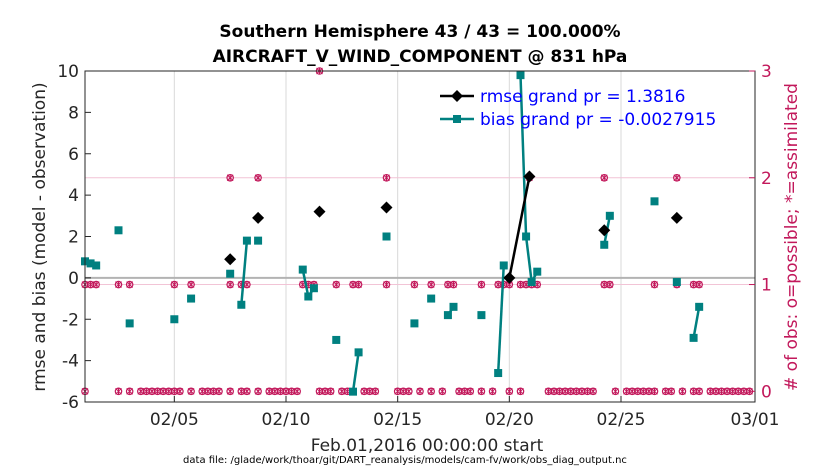 The image size is (840, 473). I want to click on y-right-tick-label: 0, so click(766, 392).